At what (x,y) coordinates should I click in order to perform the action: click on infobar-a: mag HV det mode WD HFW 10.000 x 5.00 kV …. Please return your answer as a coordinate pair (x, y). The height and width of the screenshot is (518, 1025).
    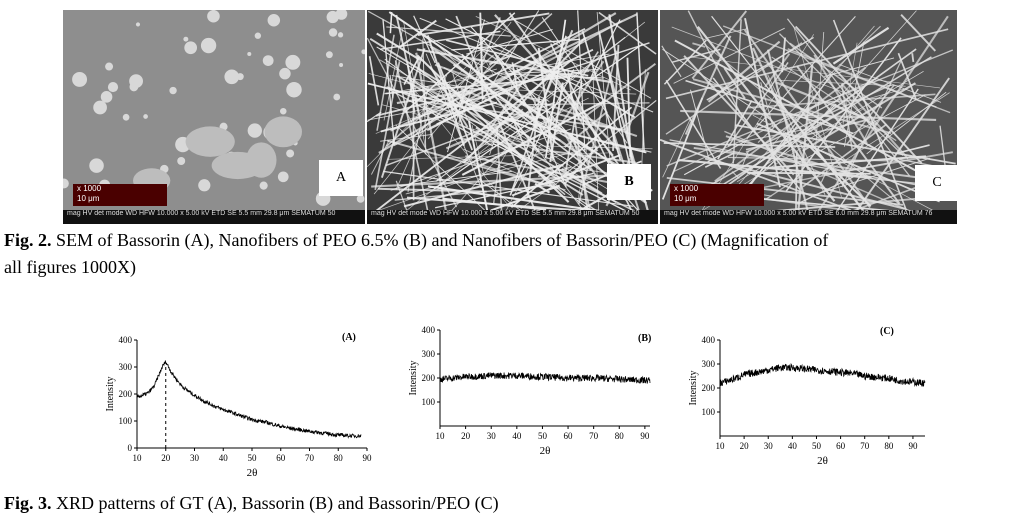
    Looking at the image, I should click on (214, 217).